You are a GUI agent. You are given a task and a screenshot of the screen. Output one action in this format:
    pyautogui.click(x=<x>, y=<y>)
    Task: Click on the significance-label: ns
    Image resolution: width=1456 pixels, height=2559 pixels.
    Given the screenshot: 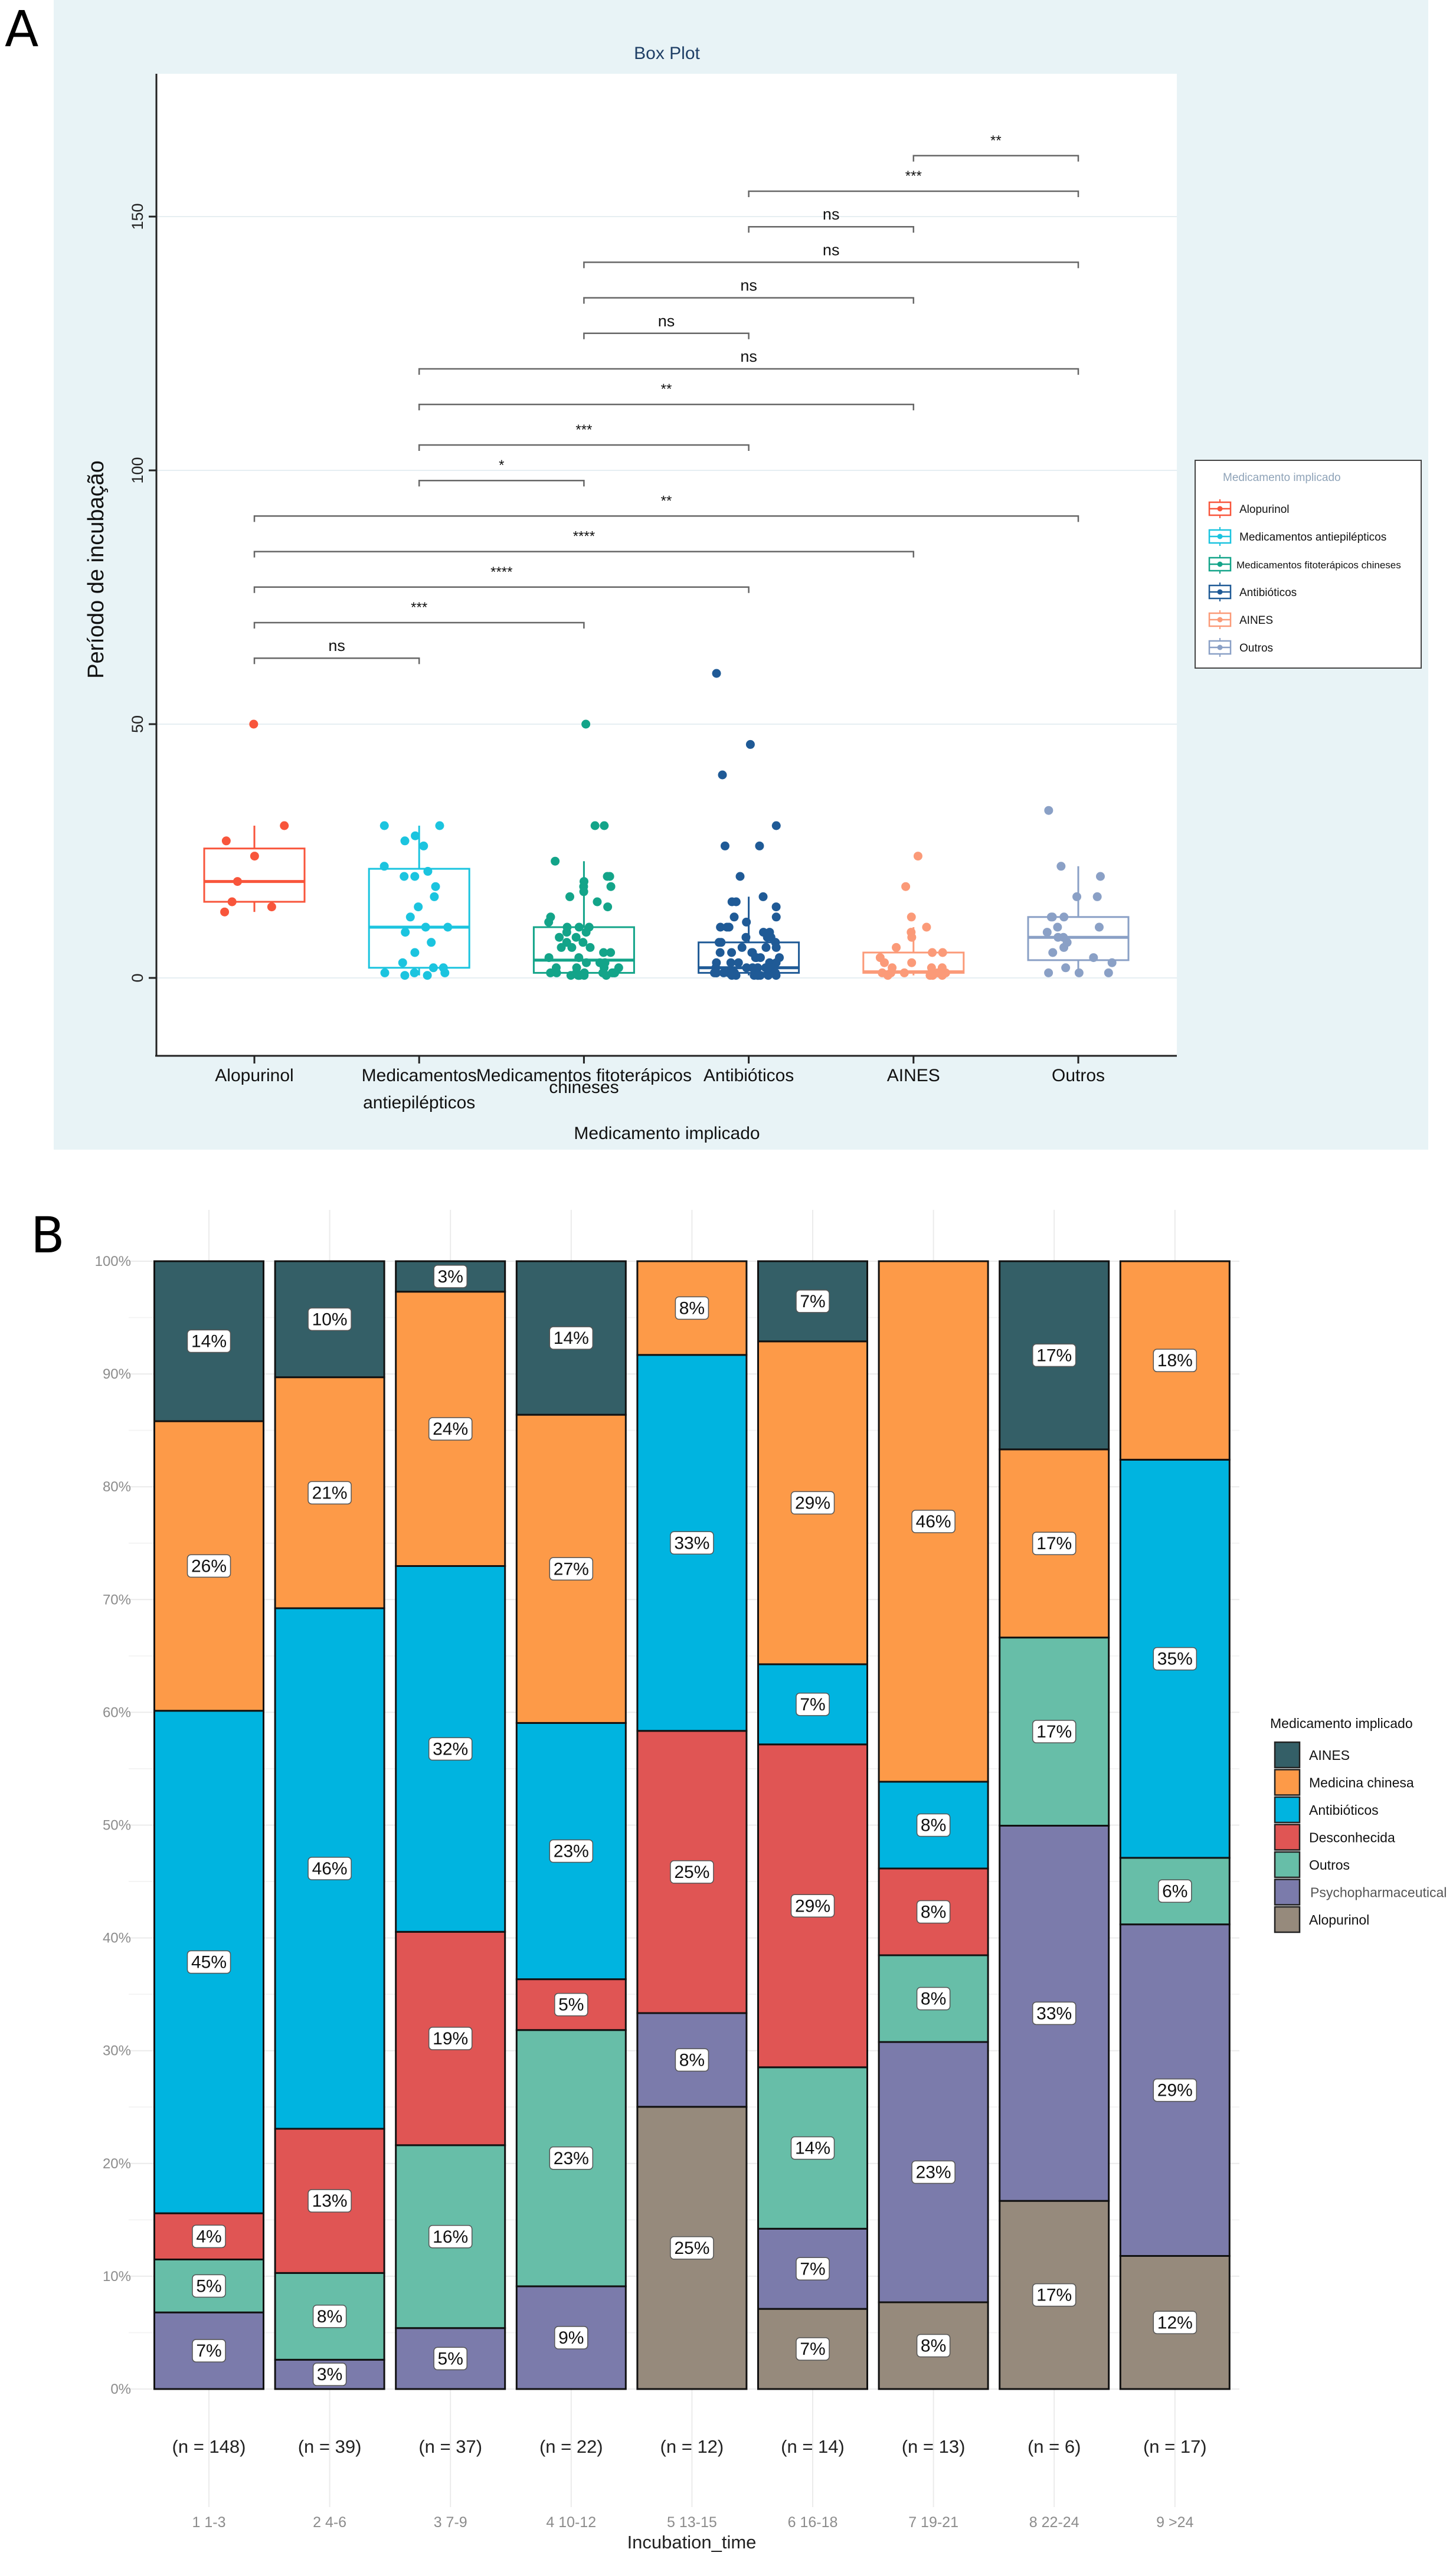 What is the action you would take?
    pyautogui.click(x=748, y=285)
    